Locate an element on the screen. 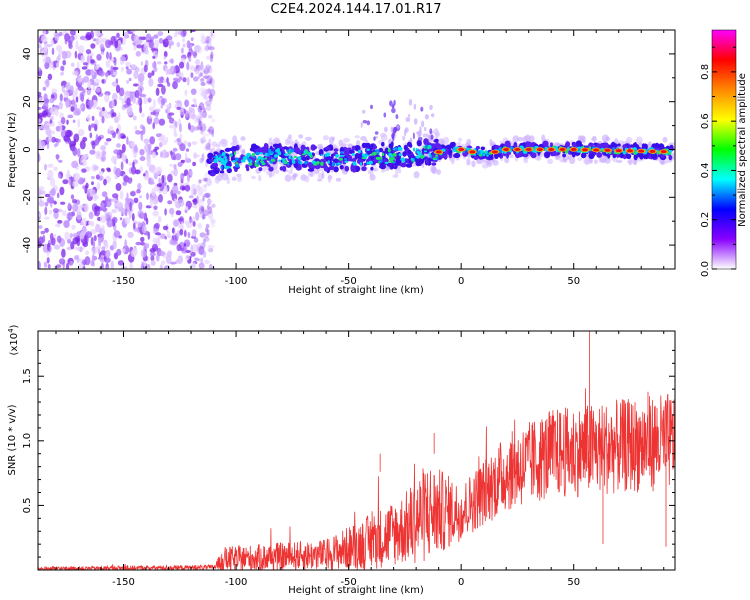 The image size is (750, 600). snr-ylabel: SNR (10 * v/v) is located at coordinates (12, 439).